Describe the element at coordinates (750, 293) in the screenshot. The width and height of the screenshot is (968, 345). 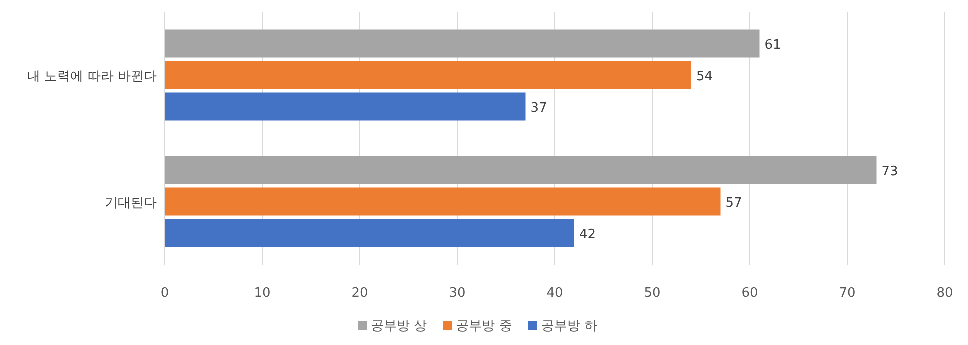
I see `x-tick-label: 60` at that location.